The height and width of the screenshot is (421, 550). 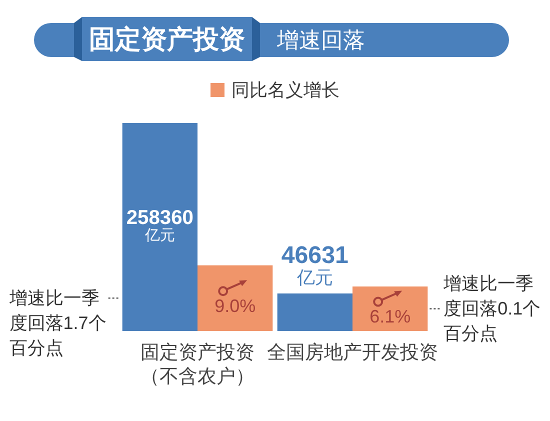 What do you see at coordinates (235, 306) in the screenshot?
I see `data-label: 9.0%` at bounding box center [235, 306].